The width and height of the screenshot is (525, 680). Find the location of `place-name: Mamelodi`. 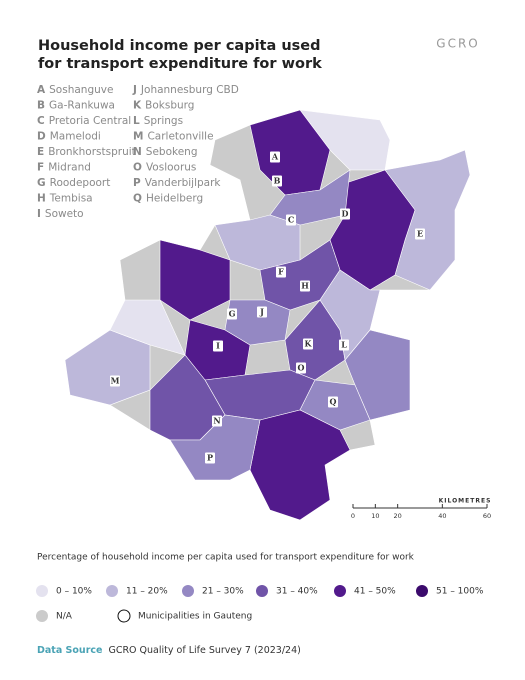

place-name: Mamelodi is located at coordinates (75, 137).